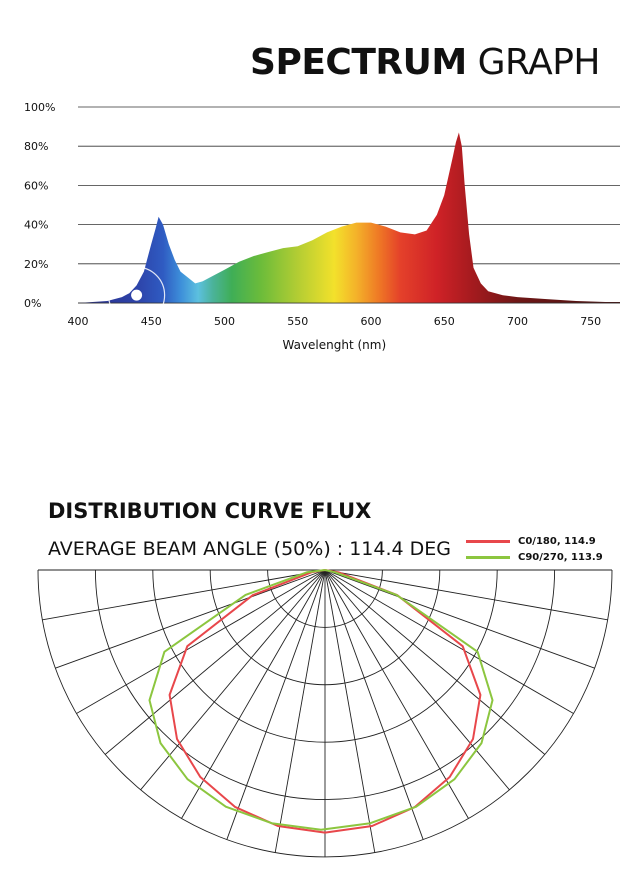 This screenshot has width=644, height=896. I want to click on x-axis-label: Wavelenght (nm), so click(335, 345).